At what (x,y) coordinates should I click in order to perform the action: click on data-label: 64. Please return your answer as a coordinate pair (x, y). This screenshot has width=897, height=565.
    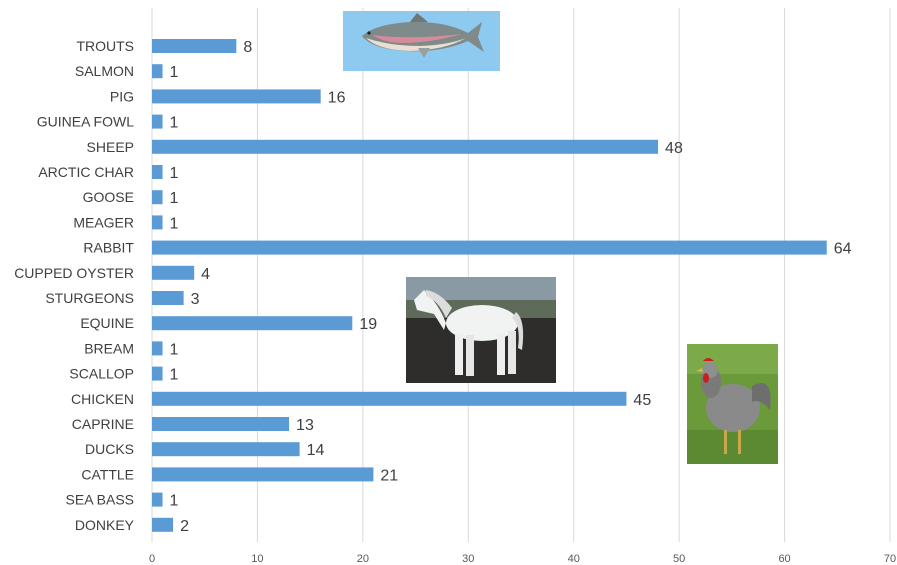
    Looking at the image, I should click on (843, 249).